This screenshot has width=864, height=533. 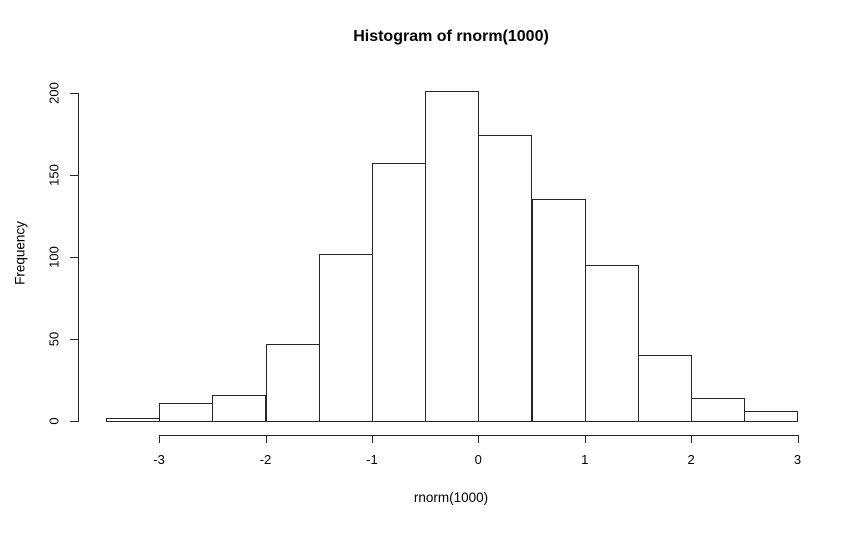 What do you see at coordinates (54, 421) in the screenshot?
I see `y-tick-label: 0` at bounding box center [54, 421].